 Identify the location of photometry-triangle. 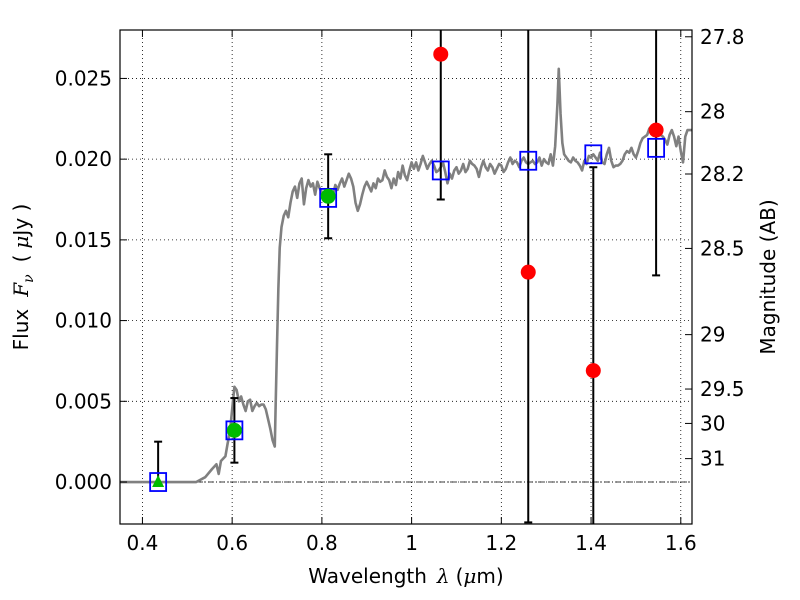
(158, 481).